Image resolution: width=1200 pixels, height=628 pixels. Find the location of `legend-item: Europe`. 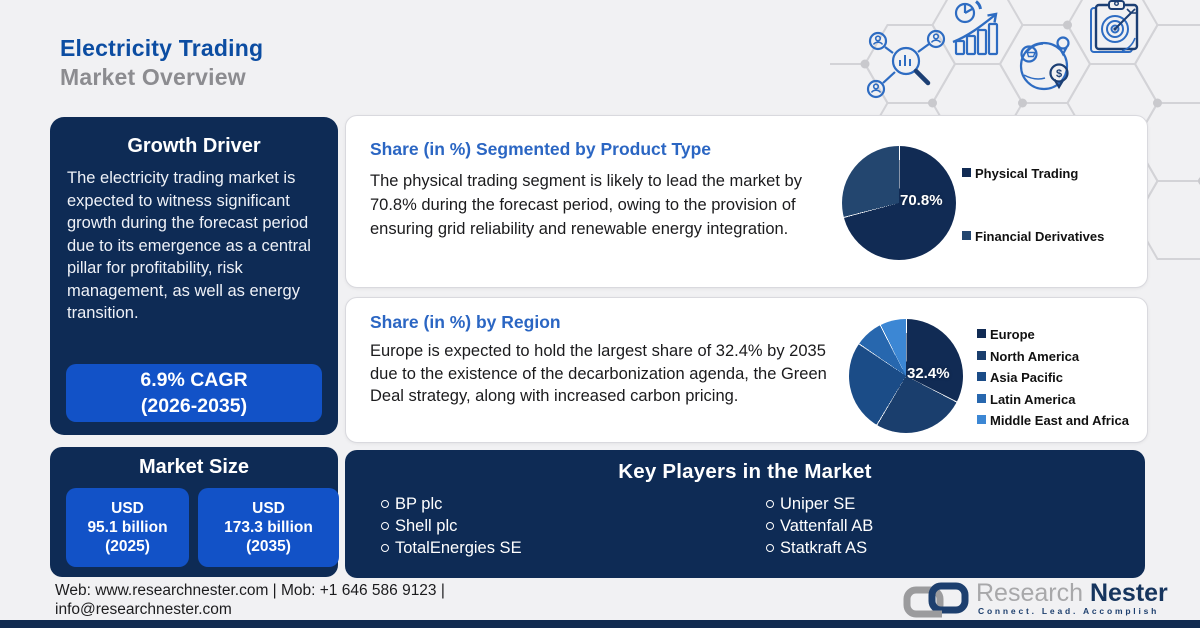

legend-item: Europe is located at coordinates (1053, 338).